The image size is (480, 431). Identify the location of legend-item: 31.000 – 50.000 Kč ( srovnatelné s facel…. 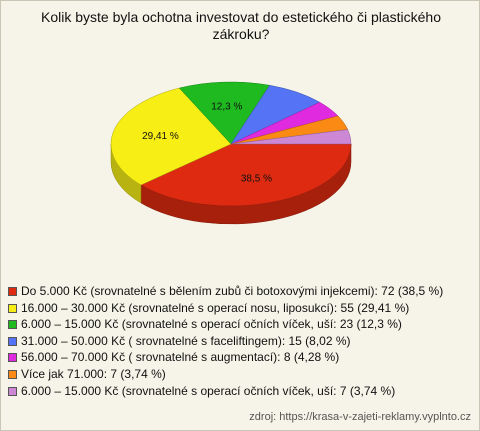
(240, 341).